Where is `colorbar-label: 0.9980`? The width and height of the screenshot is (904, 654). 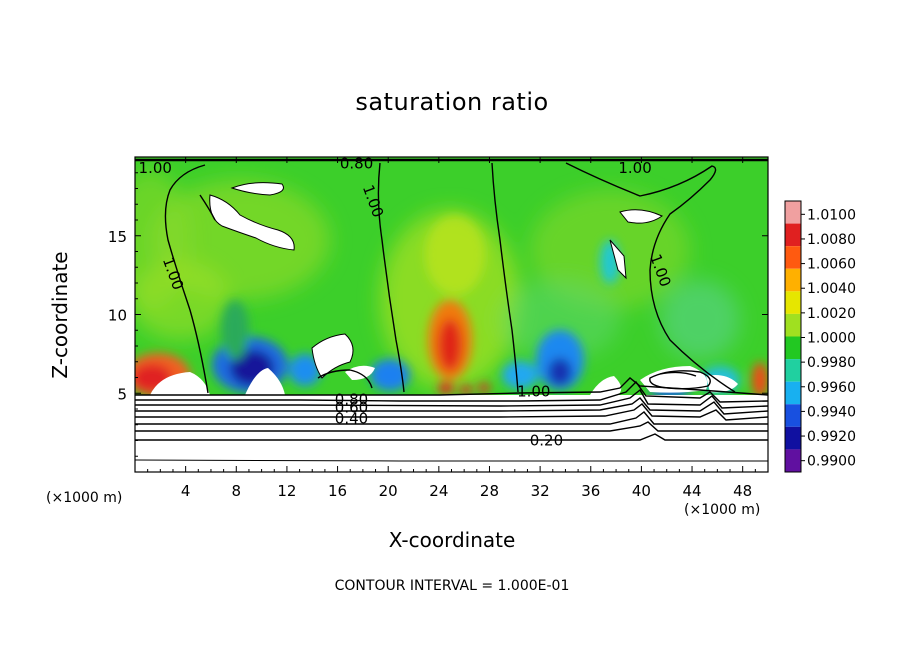 colorbar-label: 0.9980 is located at coordinates (831, 363).